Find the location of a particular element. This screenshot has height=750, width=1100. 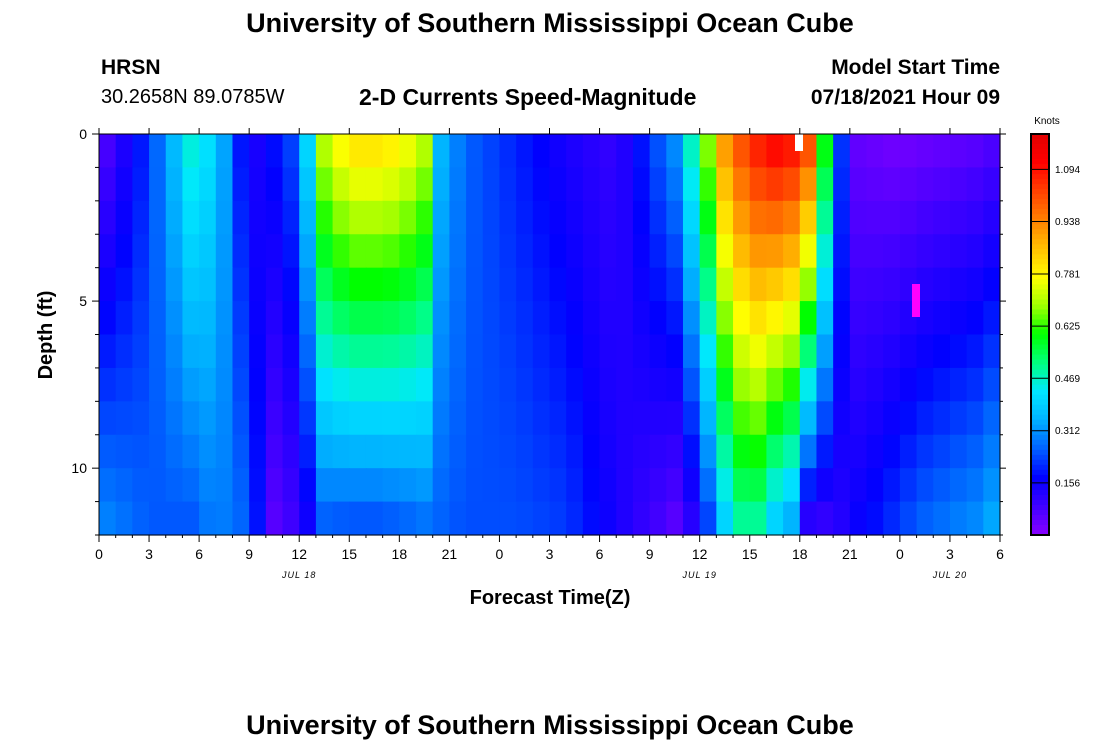

y-axis-label: Depth (ft) is located at coordinates (46, 335).